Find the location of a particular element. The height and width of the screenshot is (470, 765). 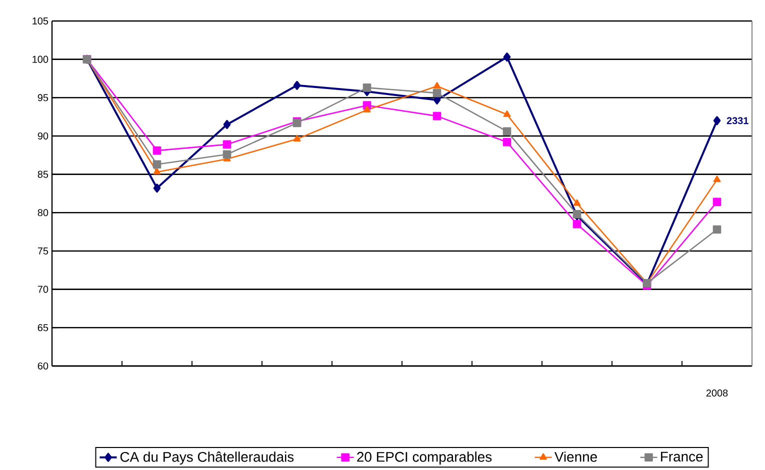

y-tick-label: 60 is located at coordinates (43, 366).